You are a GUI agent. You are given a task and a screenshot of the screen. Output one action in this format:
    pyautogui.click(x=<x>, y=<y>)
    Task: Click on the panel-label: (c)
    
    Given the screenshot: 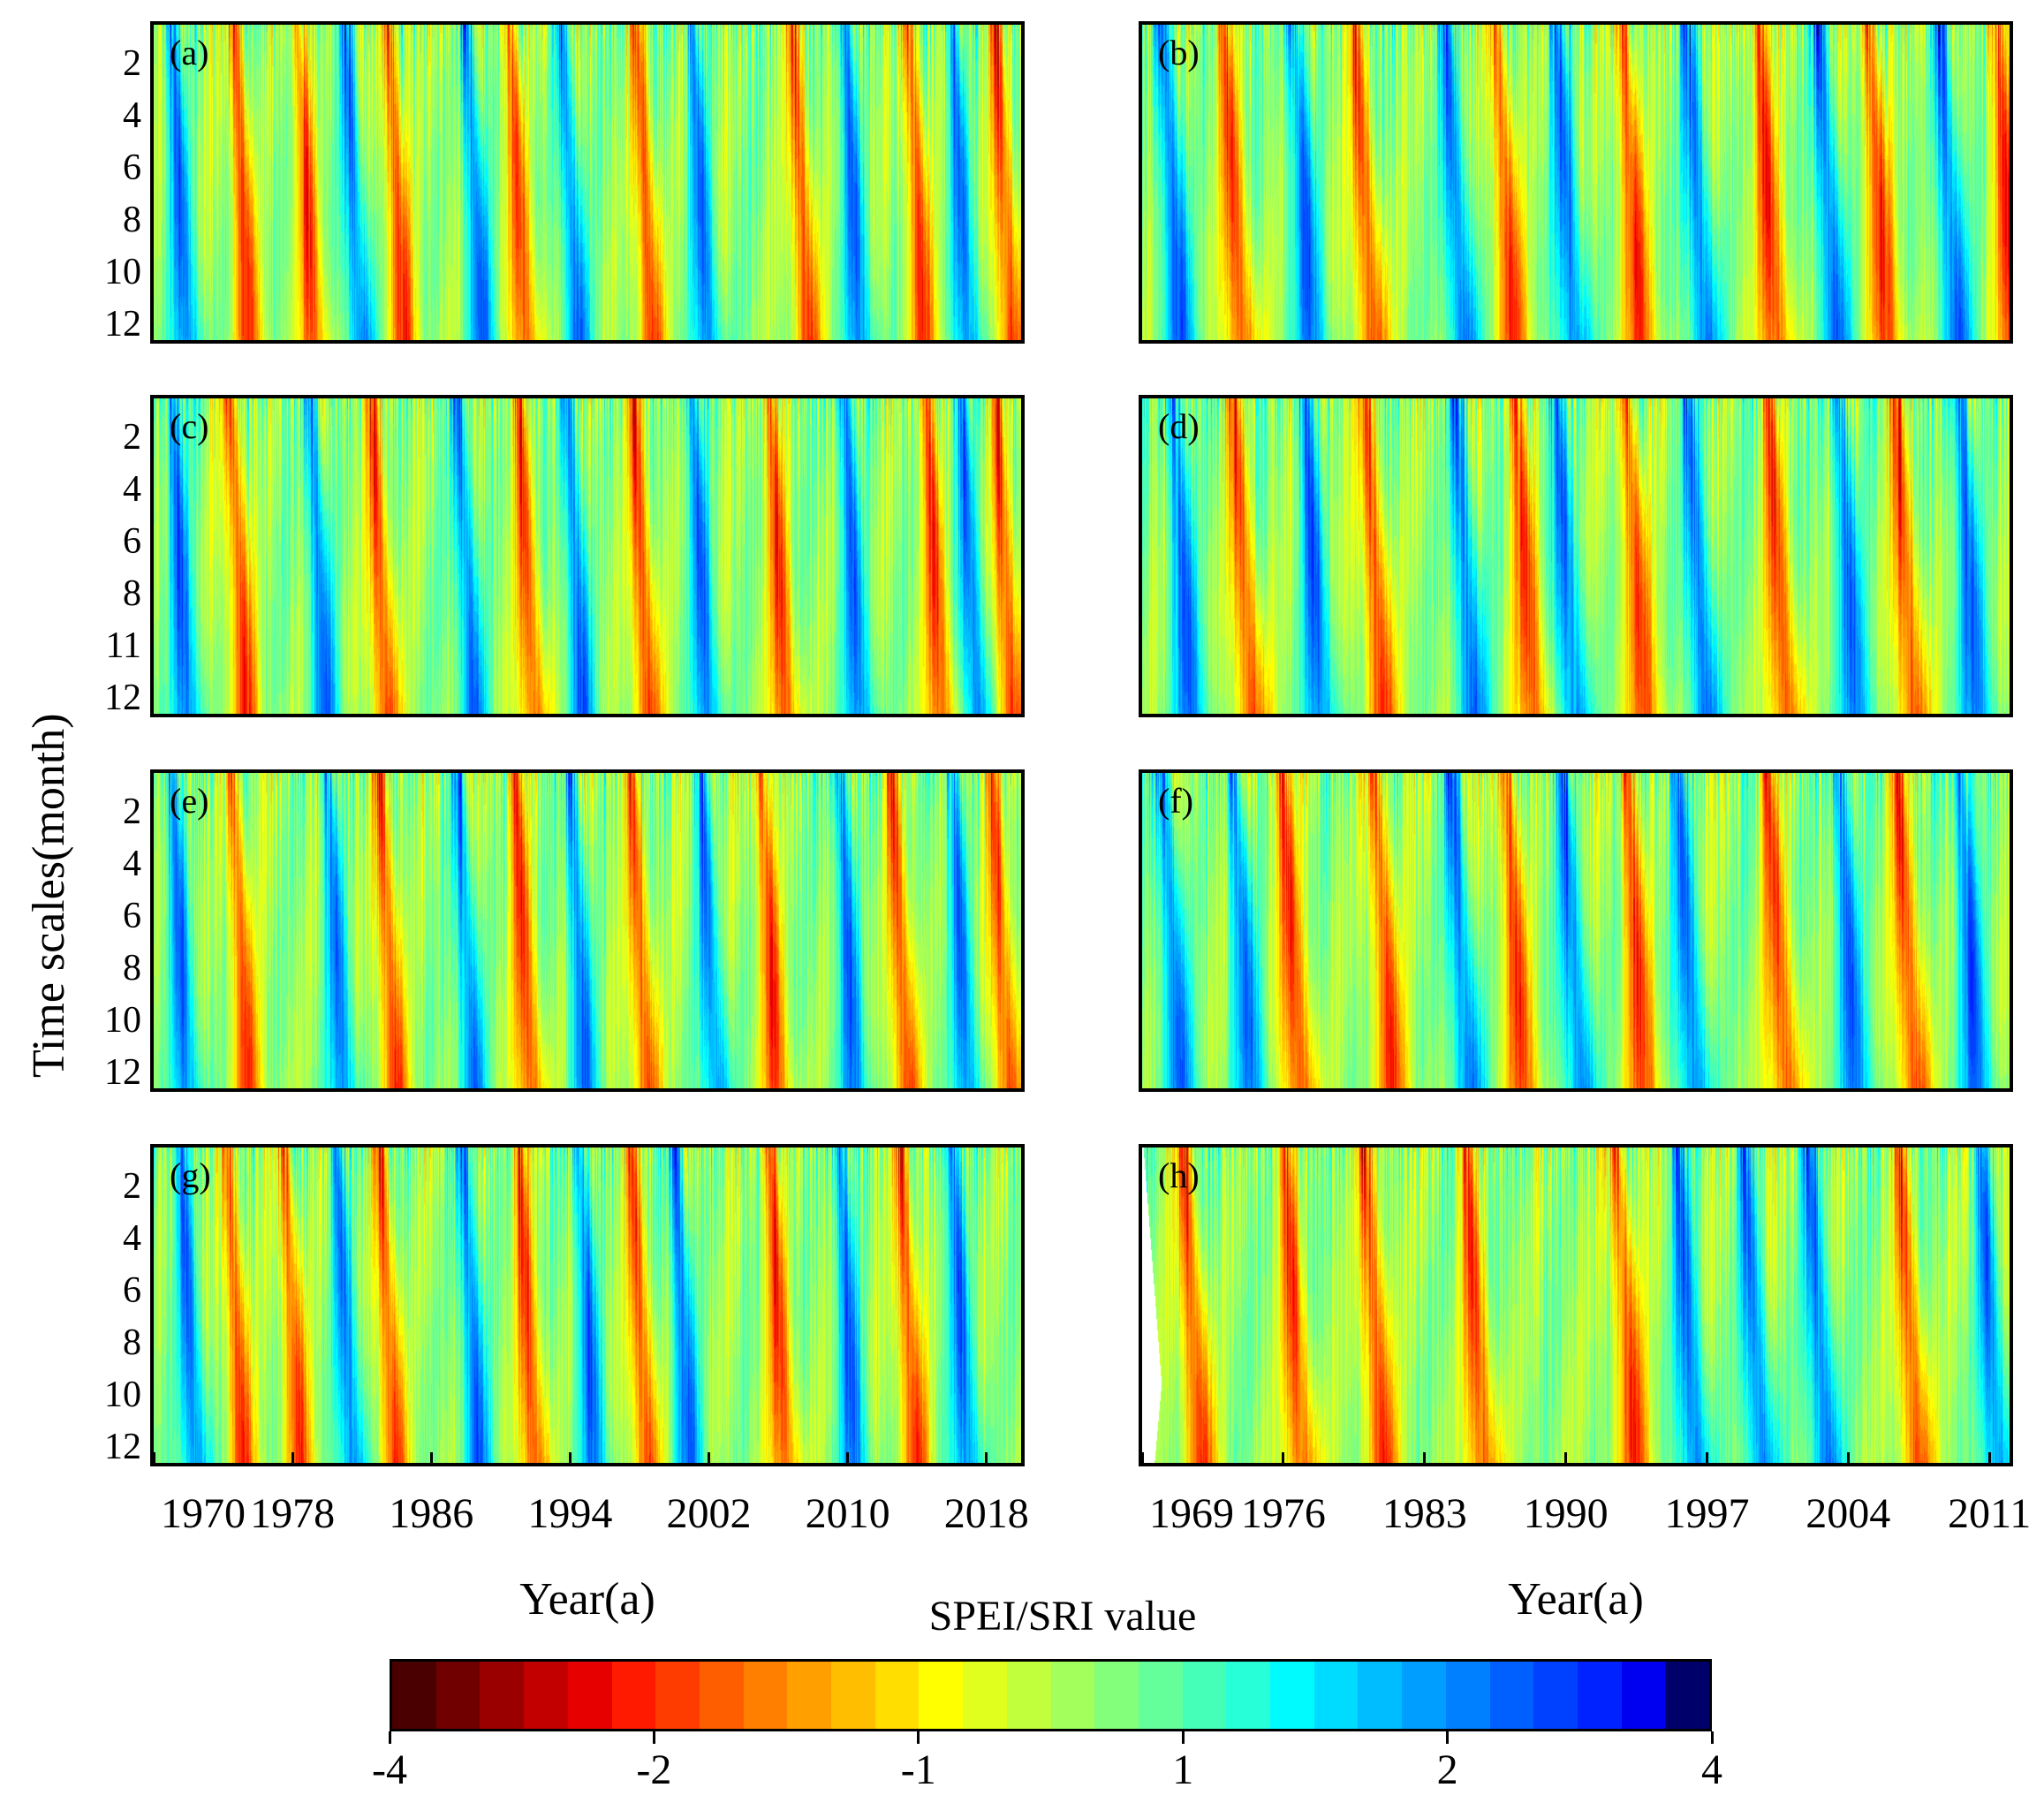 What is the action you would take?
    pyautogui.click(x=189, y=426)
    